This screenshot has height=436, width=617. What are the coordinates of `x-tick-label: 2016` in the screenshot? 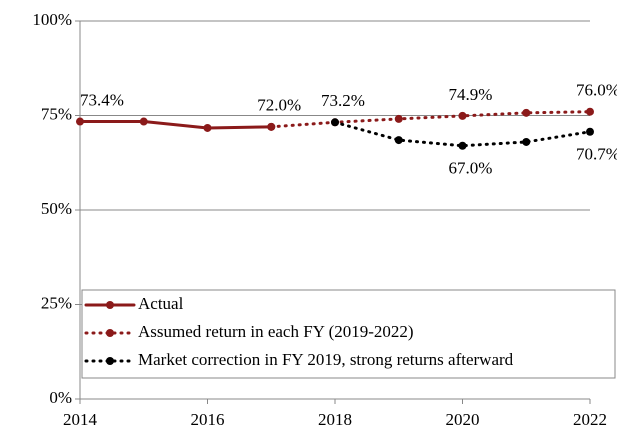 It's located at (208, 419).